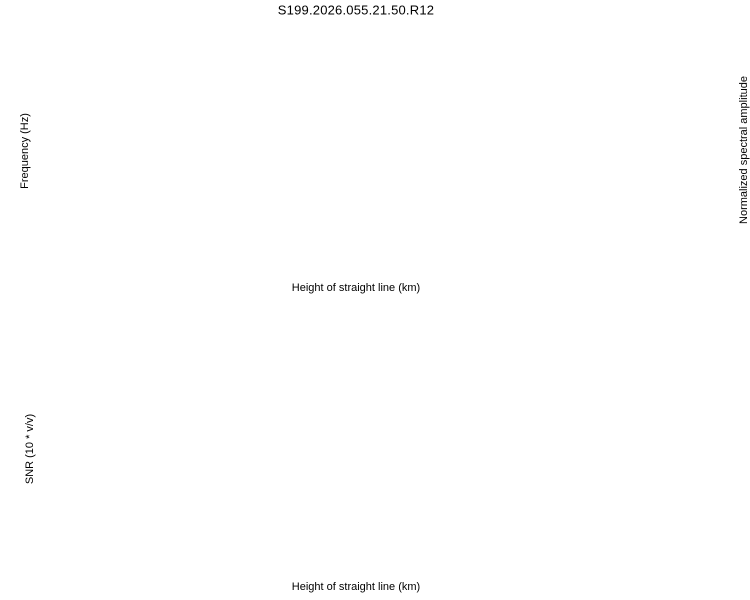  What do you see at coordinates (25, 151) in the screenshot?
I see `top-yaxis-label: Frequency (Hz)` at bounding box center [25, 151].